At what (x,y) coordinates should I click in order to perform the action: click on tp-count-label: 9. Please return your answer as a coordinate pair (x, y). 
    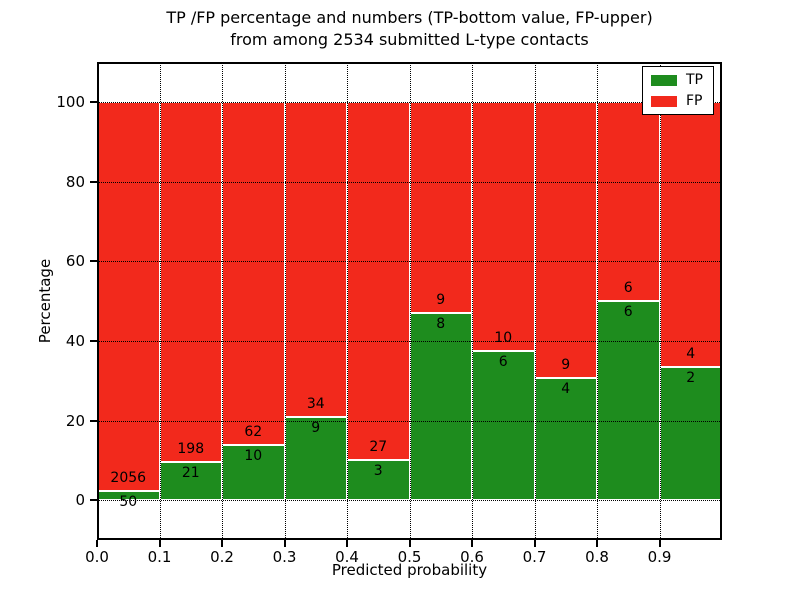
    Looking at the image, I should click on (316, 427).